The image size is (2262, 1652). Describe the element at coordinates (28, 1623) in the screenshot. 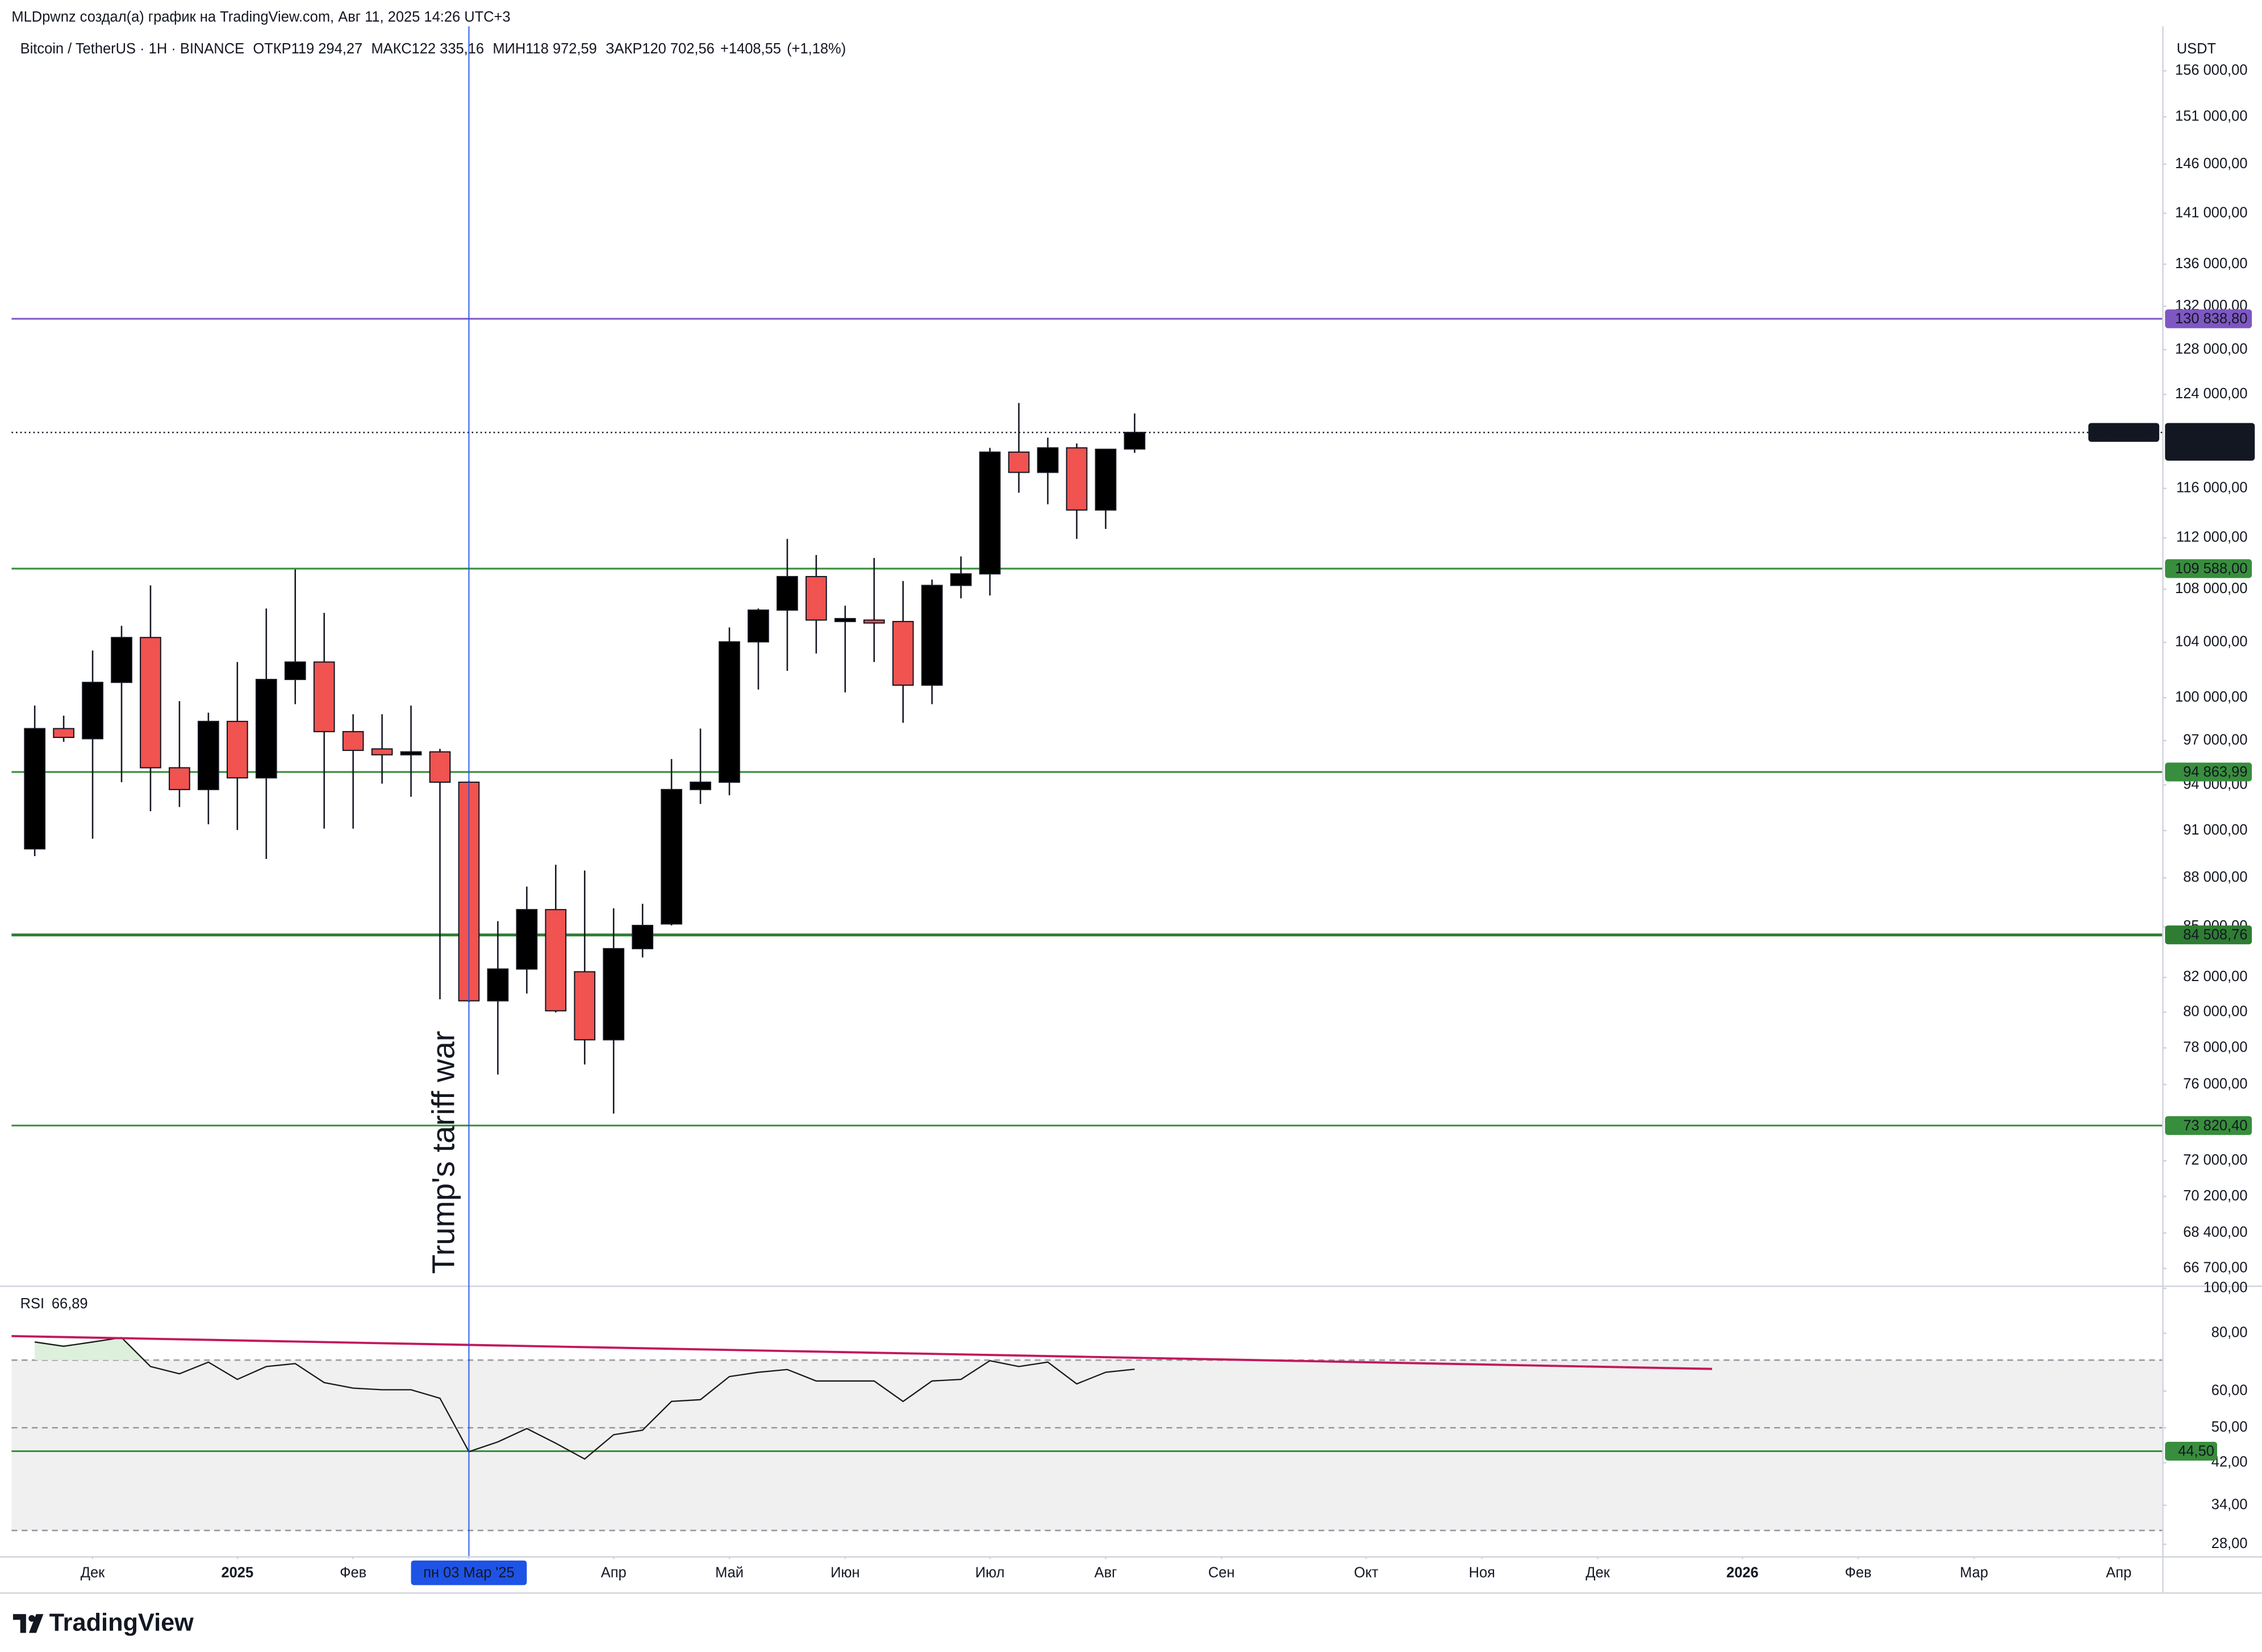

I see `logo-icon` at that location.